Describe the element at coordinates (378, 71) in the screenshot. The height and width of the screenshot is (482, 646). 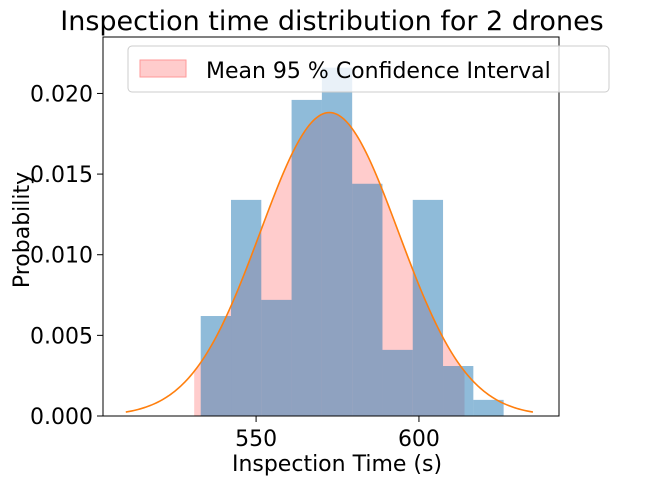
I see `legend-label: Mean 95 % Confidence Interval` at that location.